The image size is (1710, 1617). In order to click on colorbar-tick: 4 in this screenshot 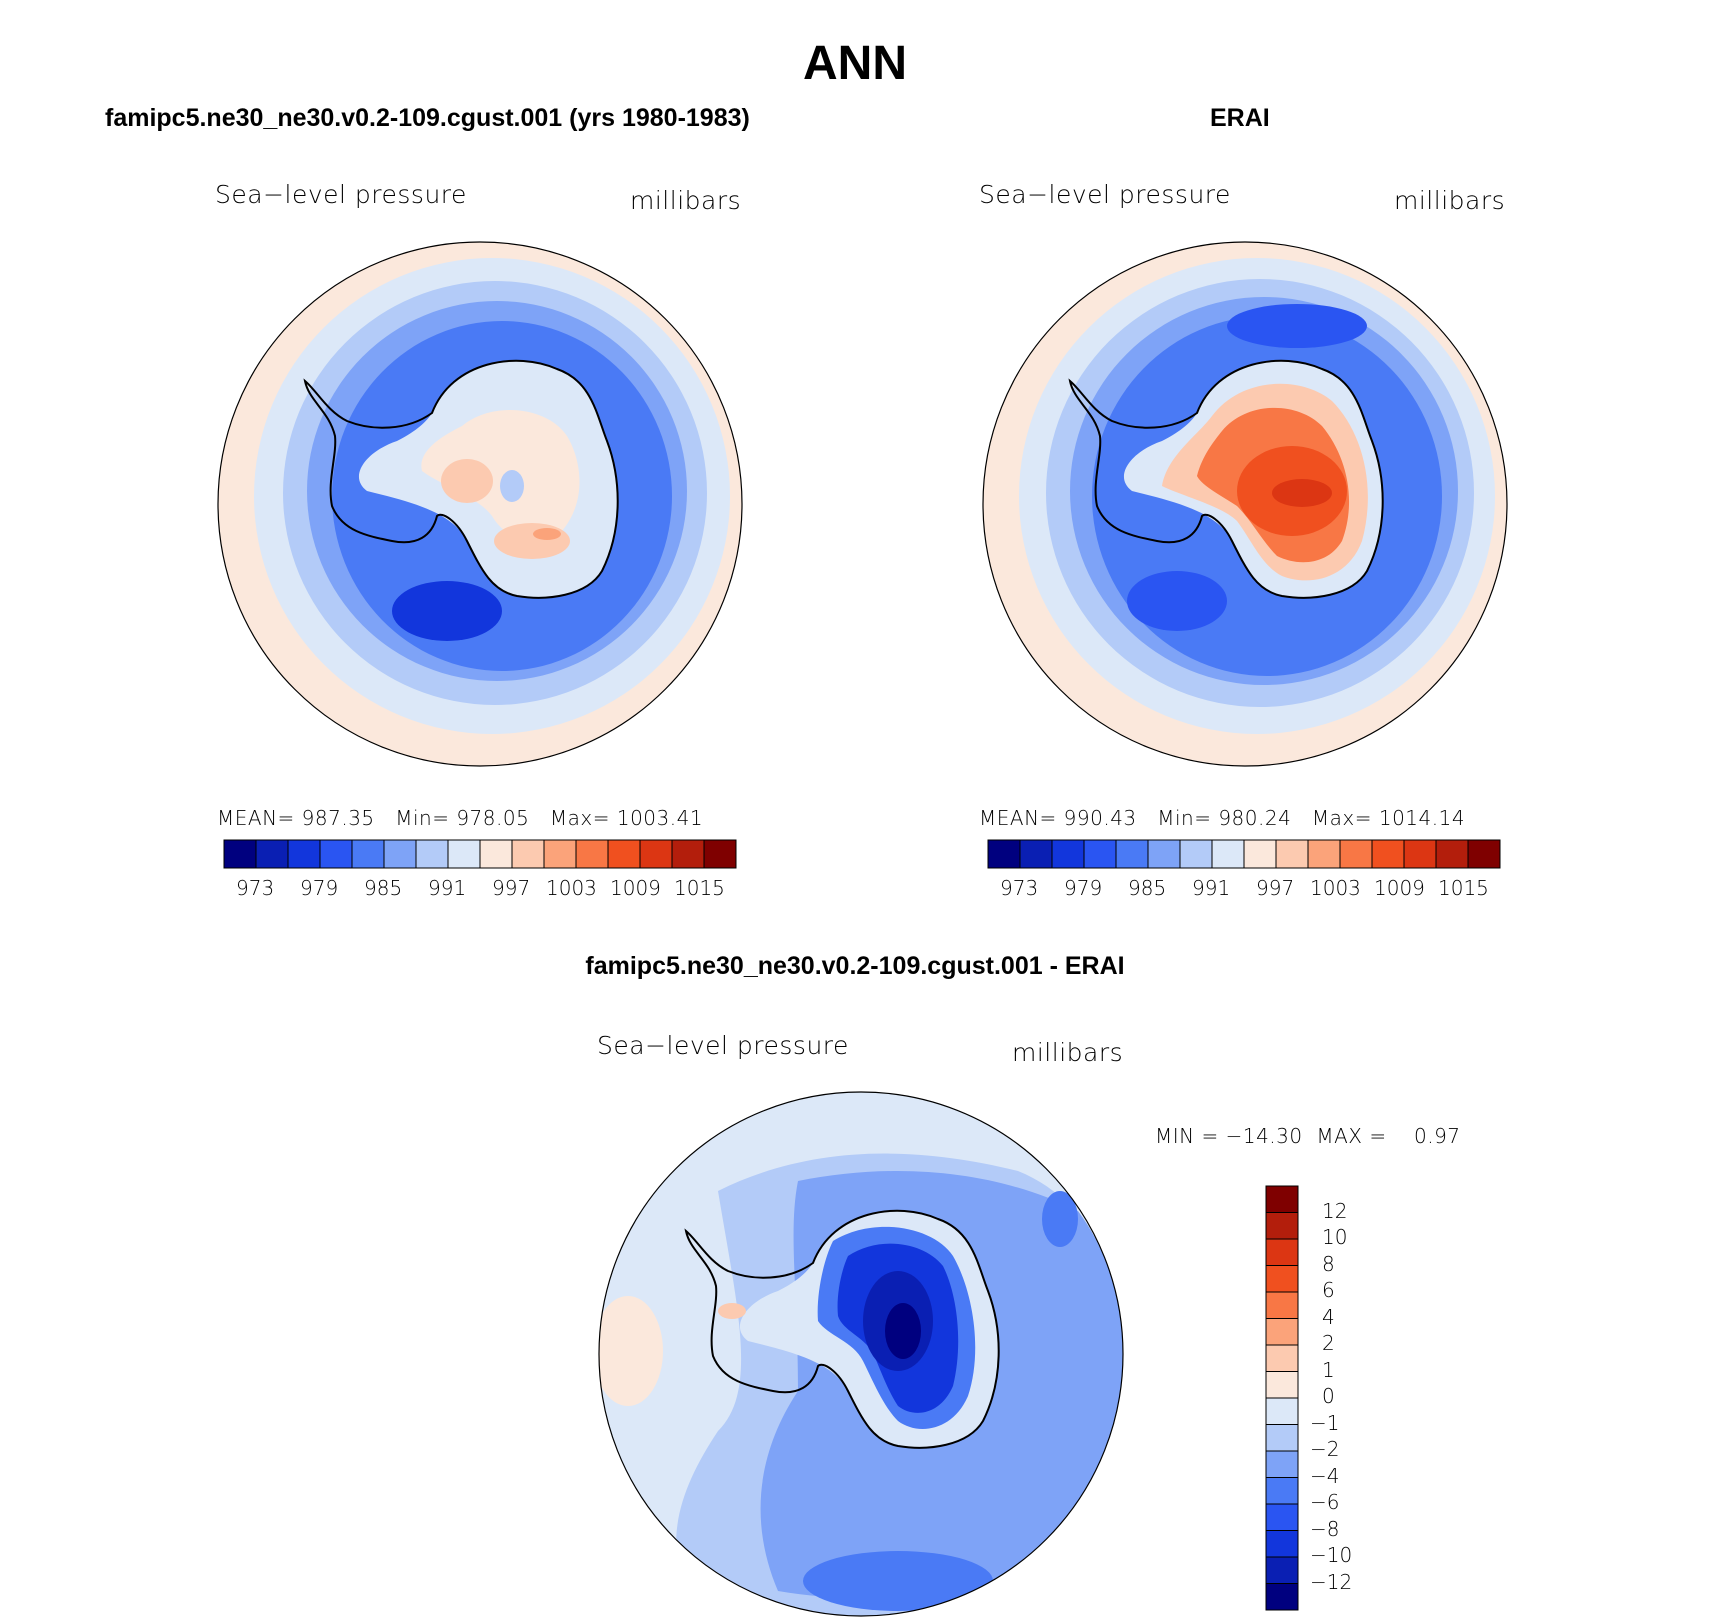, I will do `click(1328, 1317)`.